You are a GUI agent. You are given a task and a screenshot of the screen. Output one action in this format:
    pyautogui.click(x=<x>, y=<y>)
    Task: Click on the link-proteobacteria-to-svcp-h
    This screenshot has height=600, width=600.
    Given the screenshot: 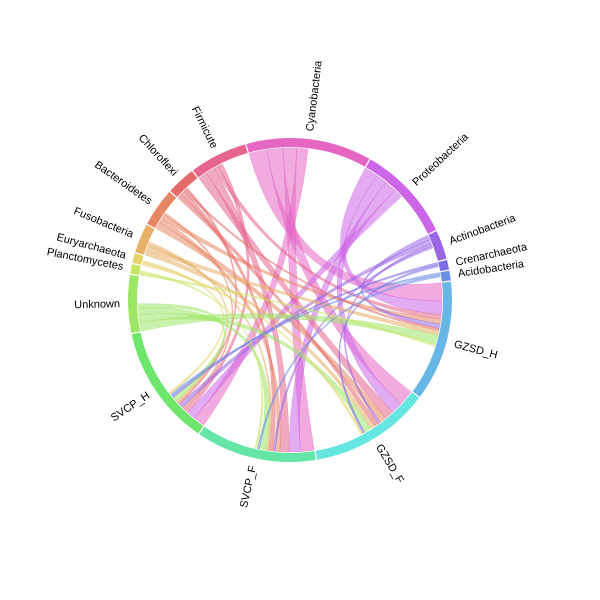 What is the action you would take?
    pyautogui.click(x=294, y=304)
    